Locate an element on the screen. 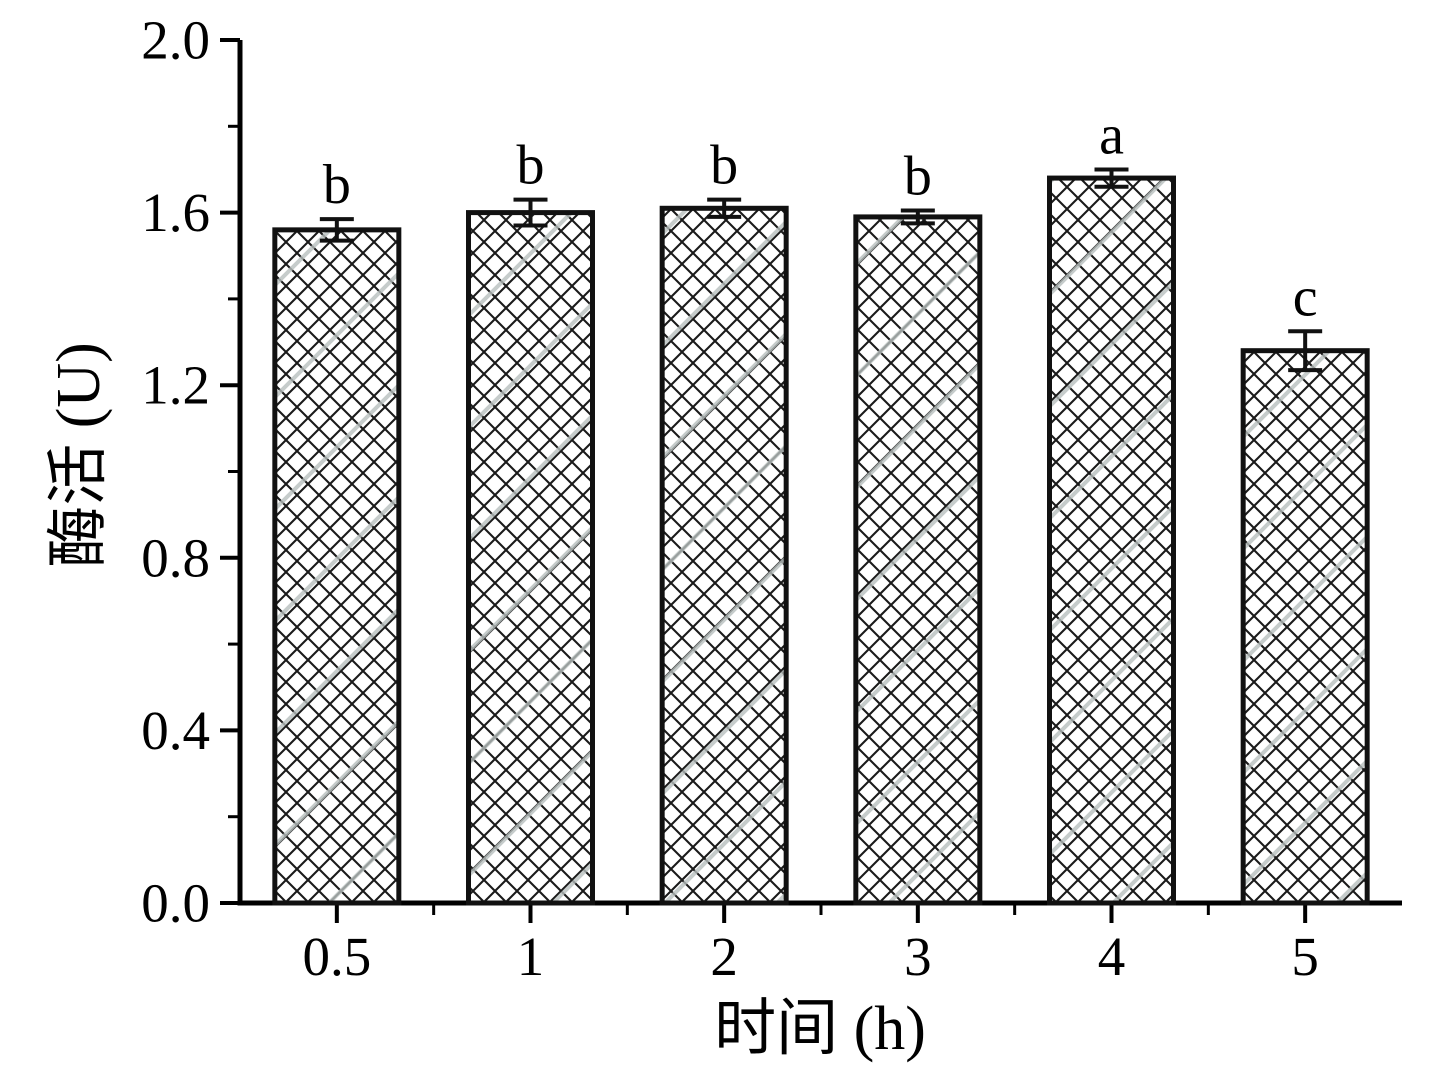  y-tick-label: 0.4 is located at coordinates (175, 730).